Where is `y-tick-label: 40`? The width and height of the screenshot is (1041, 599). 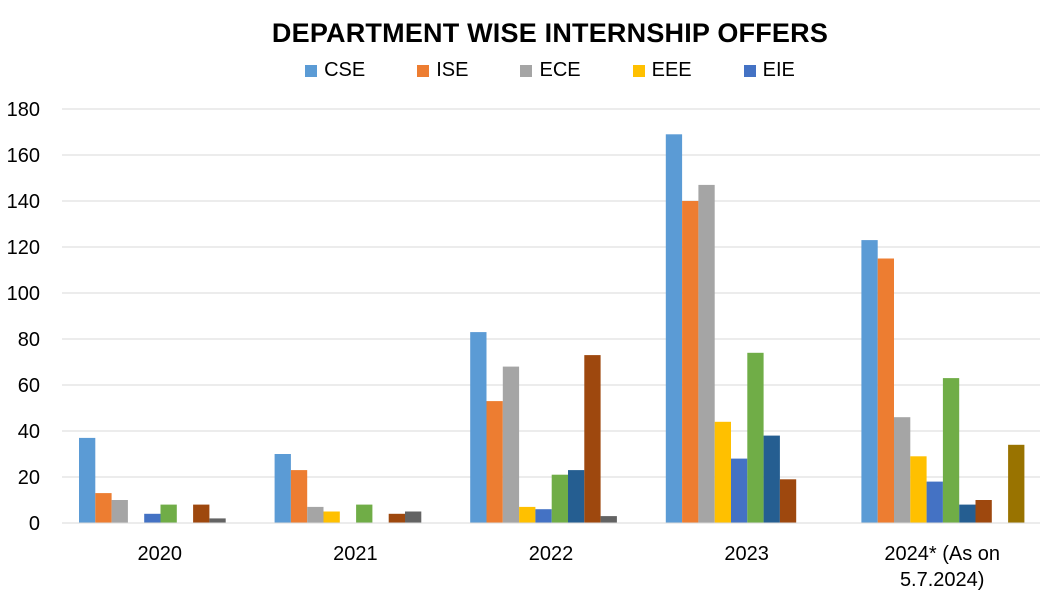
y-tick-label: 40 is located at coordinates (29, 432).